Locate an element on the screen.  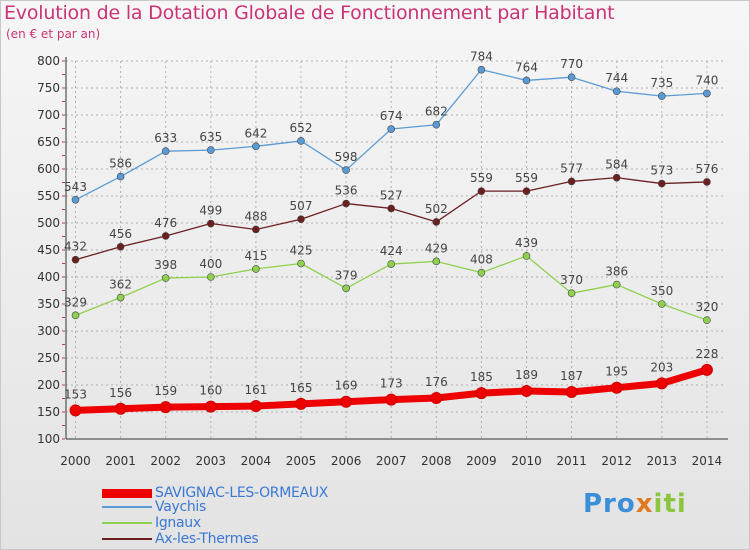
legend-swatch-ax is located at coordinates (127, 539).